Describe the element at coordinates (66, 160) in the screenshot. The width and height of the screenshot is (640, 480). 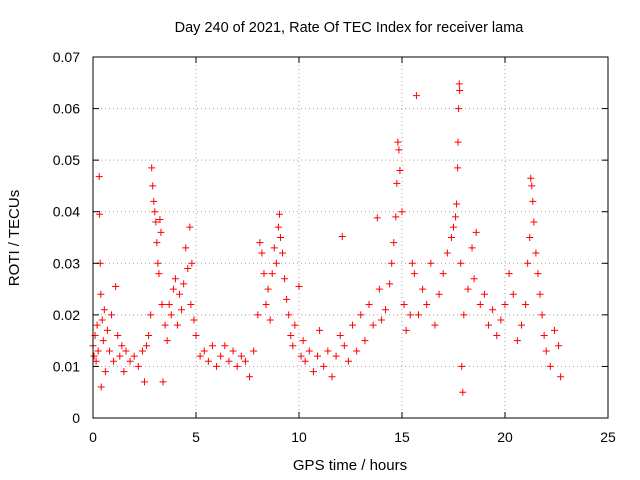
I see `y-tick-label: 0.05` at that location.